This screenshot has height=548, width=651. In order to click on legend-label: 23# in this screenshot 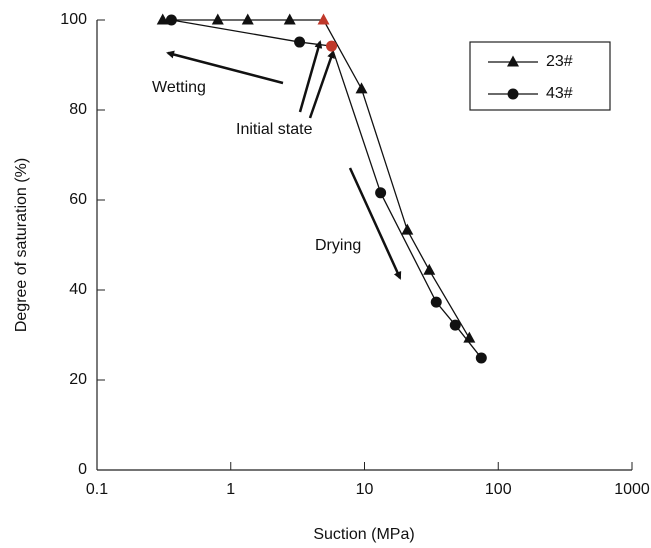, I will do `click(559, 61)`.